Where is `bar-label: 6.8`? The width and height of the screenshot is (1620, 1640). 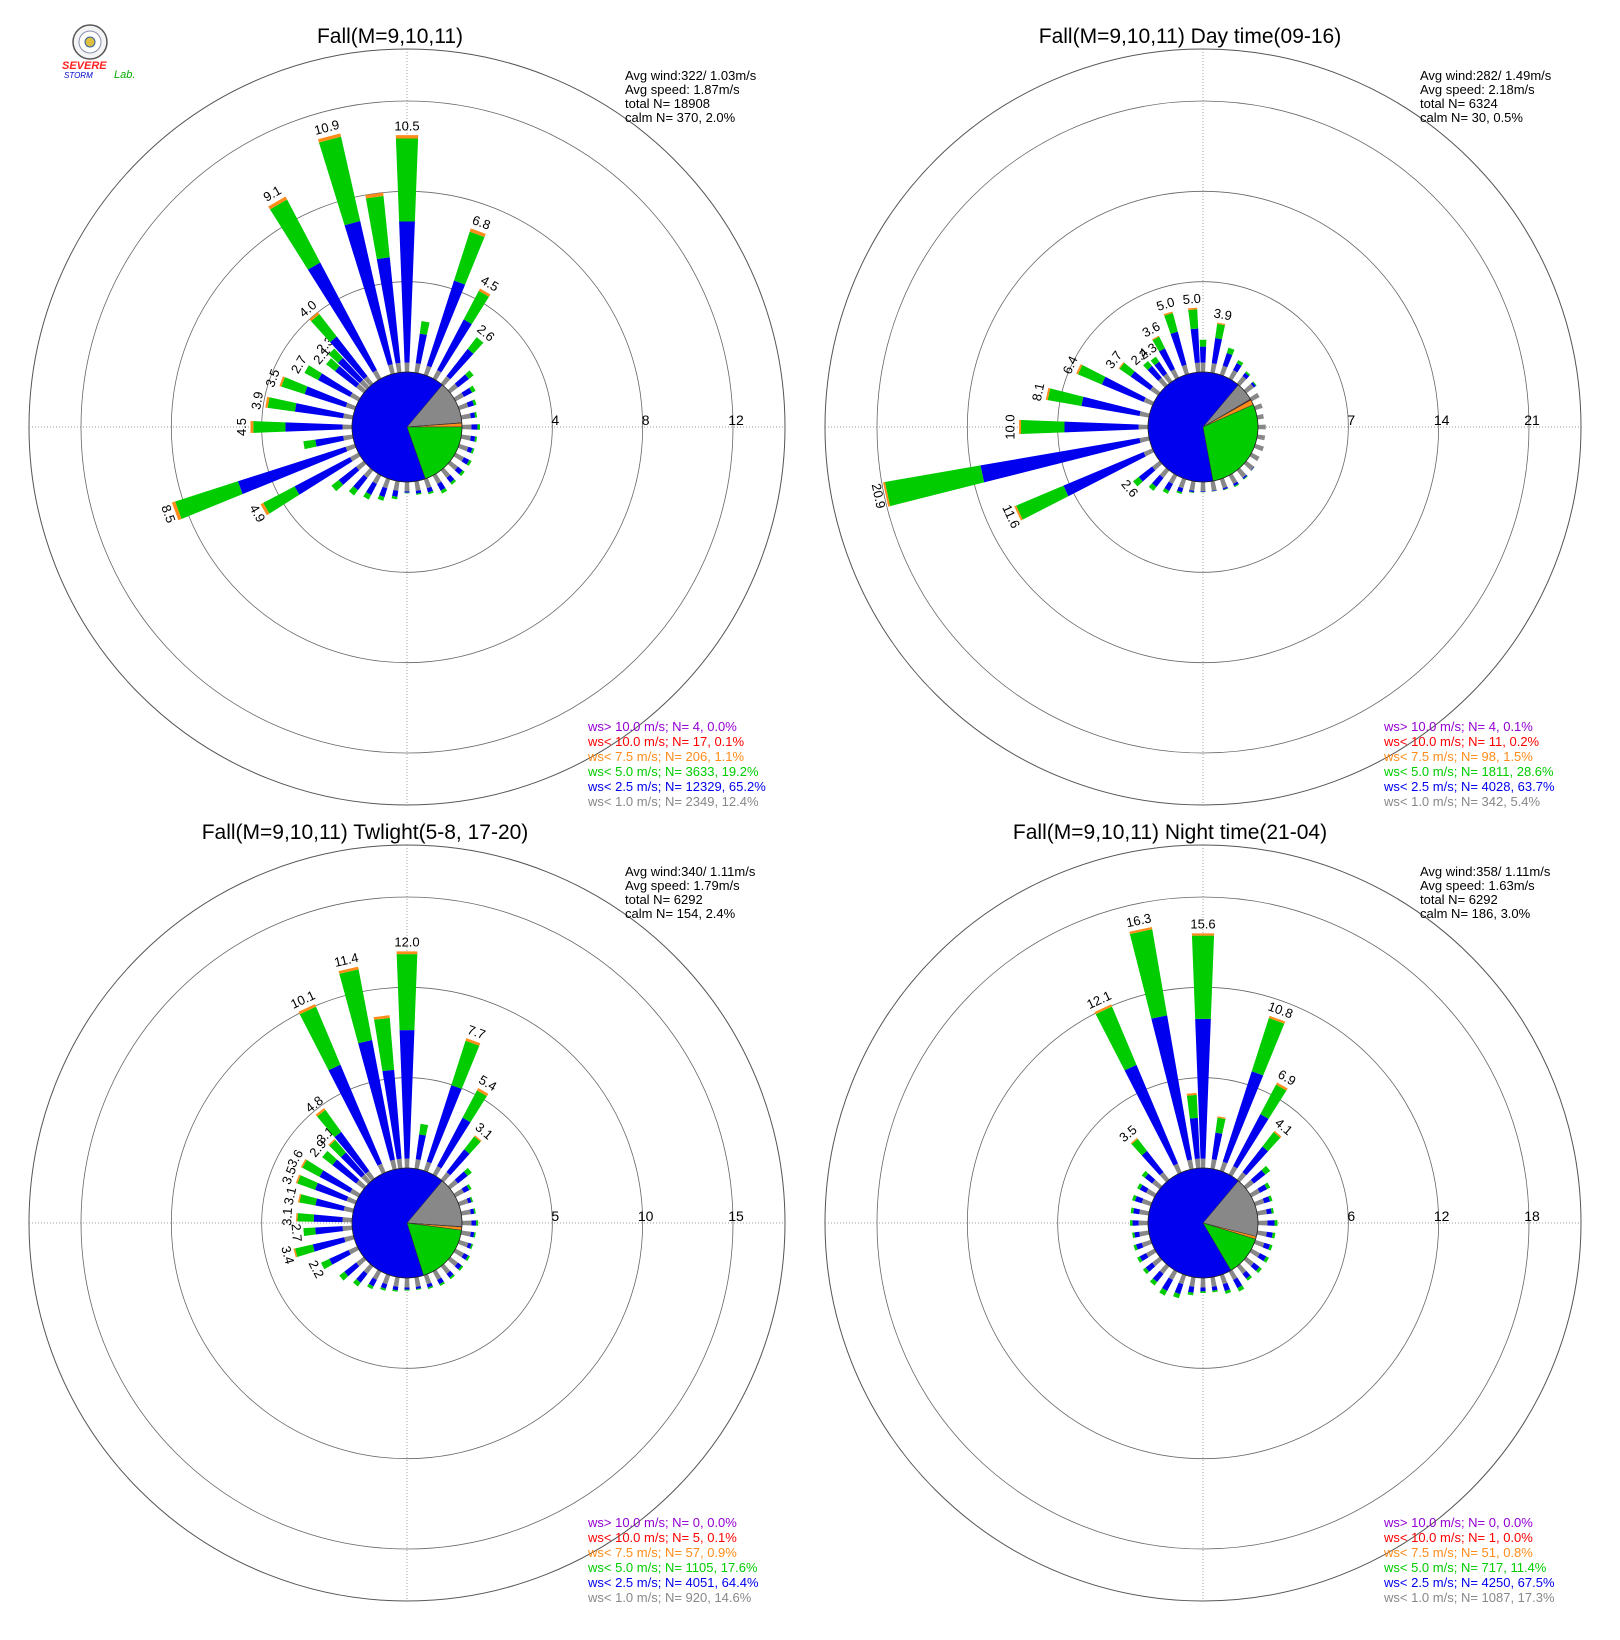
bar-label: 6.8 is located at coordinates (481, 222).